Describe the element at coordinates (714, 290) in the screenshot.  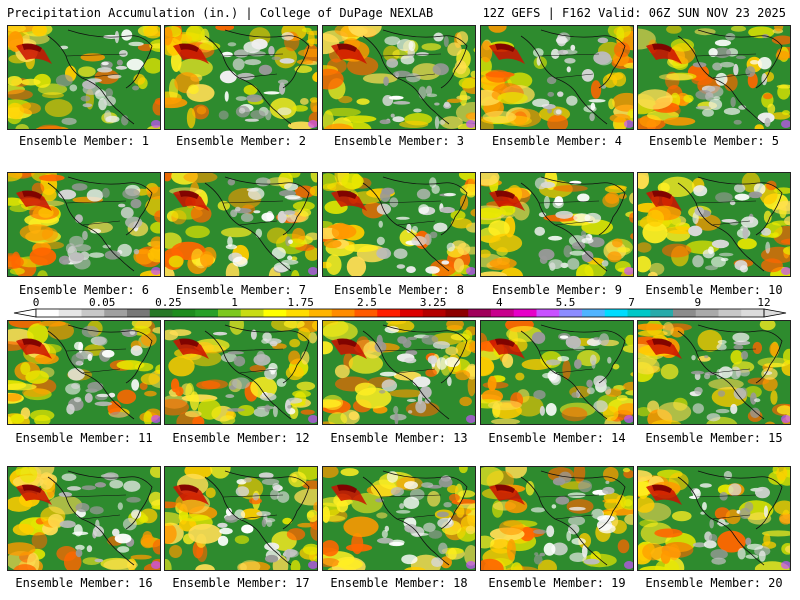
I see `ensemble-member-label: Ensemble Member: 10` at that location.